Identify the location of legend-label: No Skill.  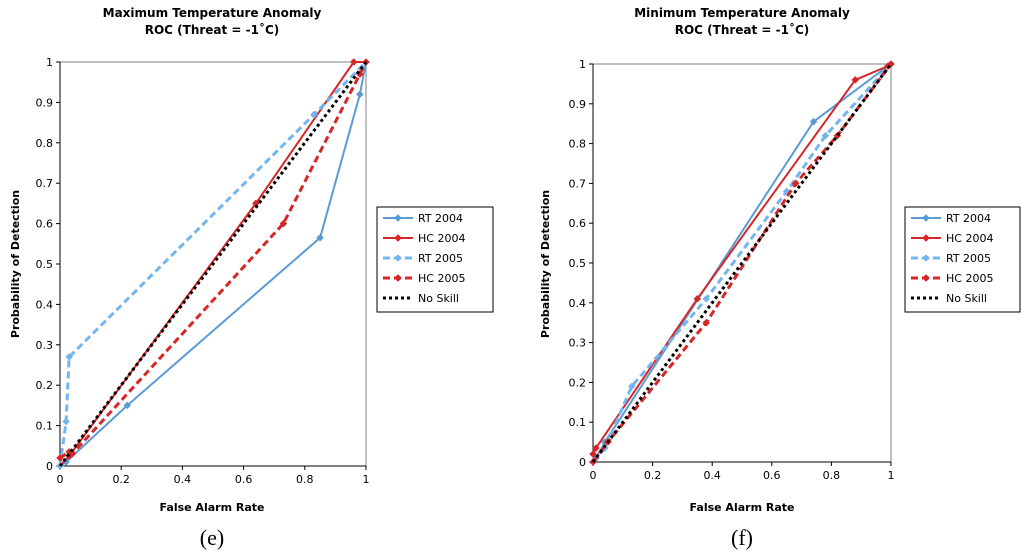
(438, 298).